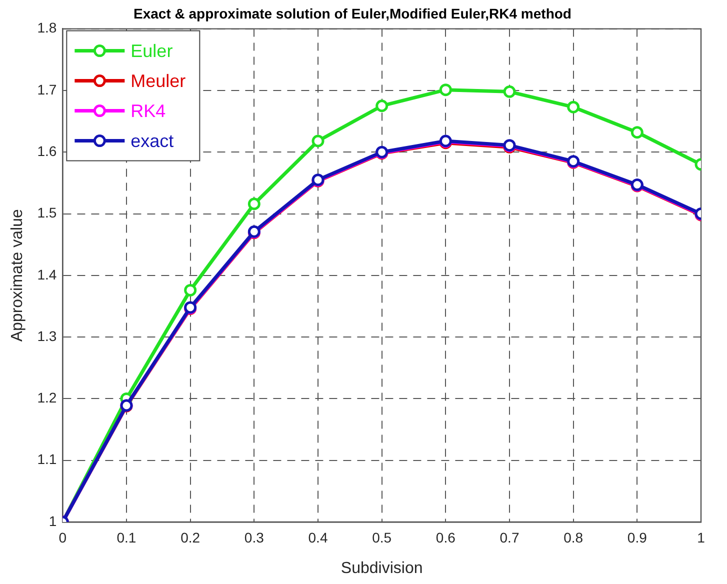 Image resolution: width=727 pixels, height=584 pixels. I want to click on y-tick-label: 1.4, so click(47, 274).